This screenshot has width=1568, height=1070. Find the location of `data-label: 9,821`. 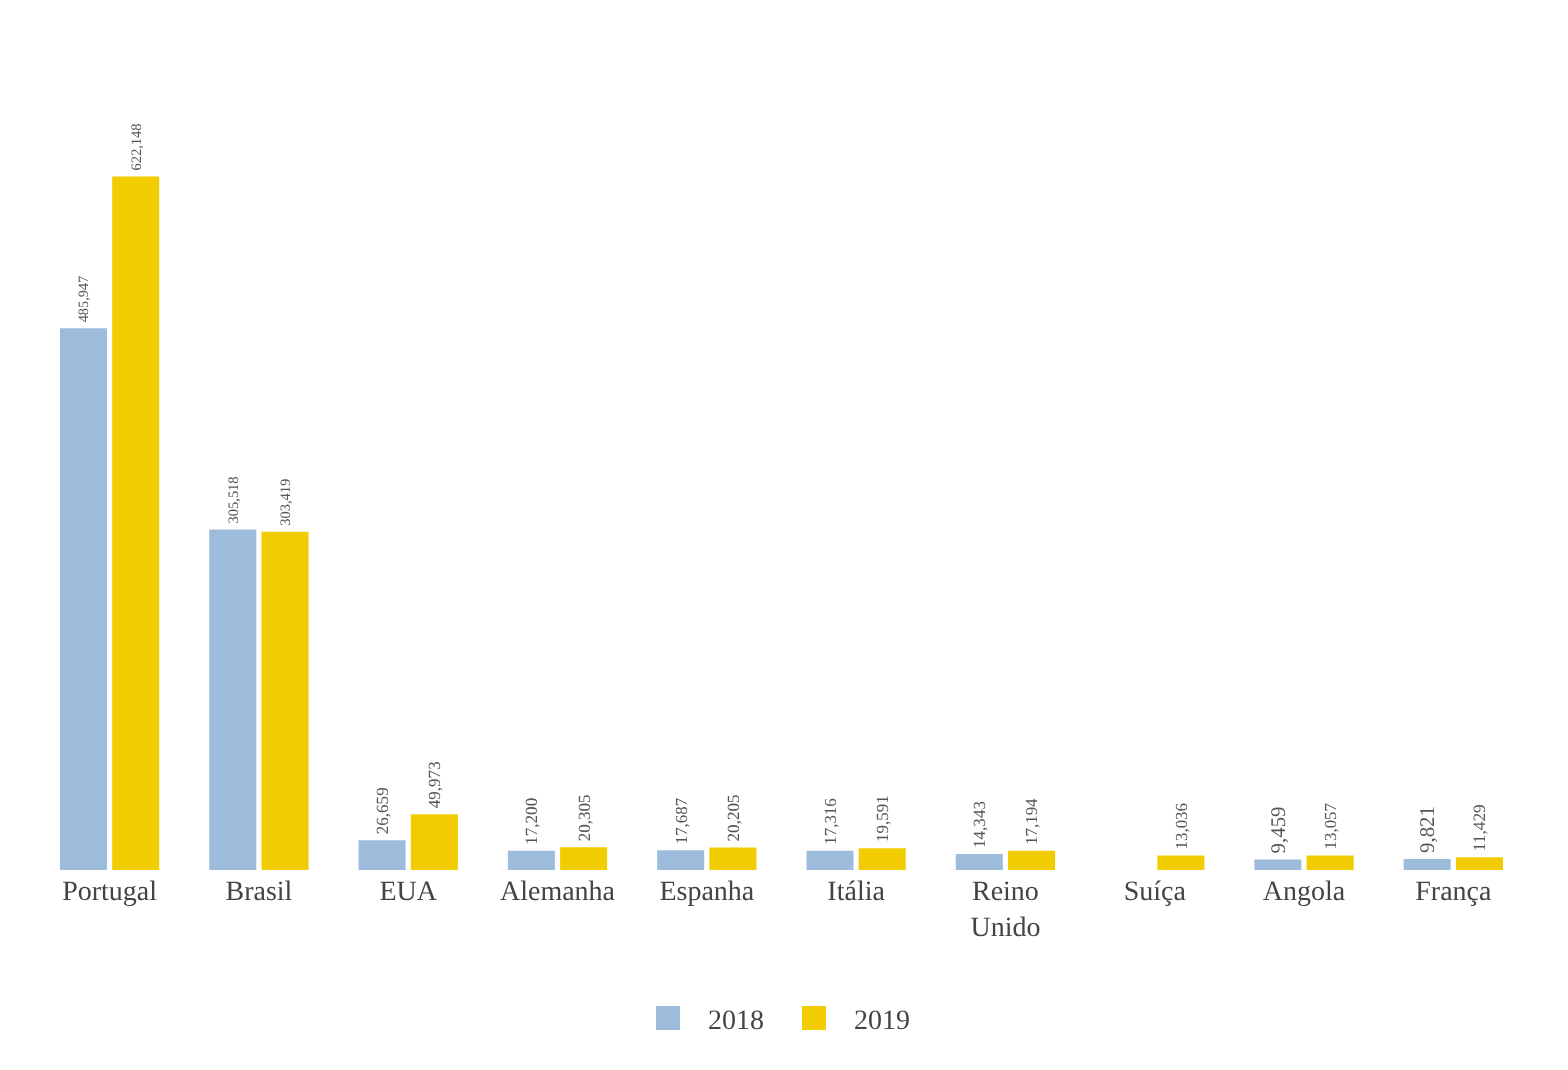

data-label: 9,821 is located at coordinates (1429, 830).